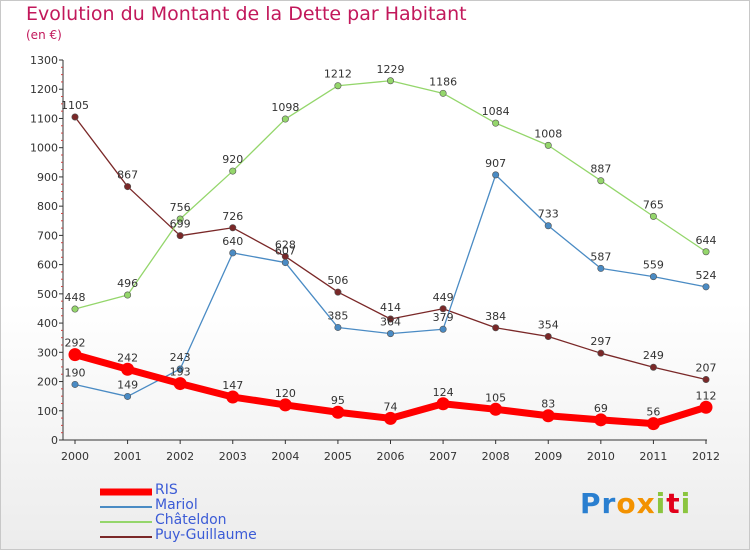  Describe the element at coordinates (285, 244) in the screenshot. I see `data-label-Puy-Guillaume: 628` at that location.